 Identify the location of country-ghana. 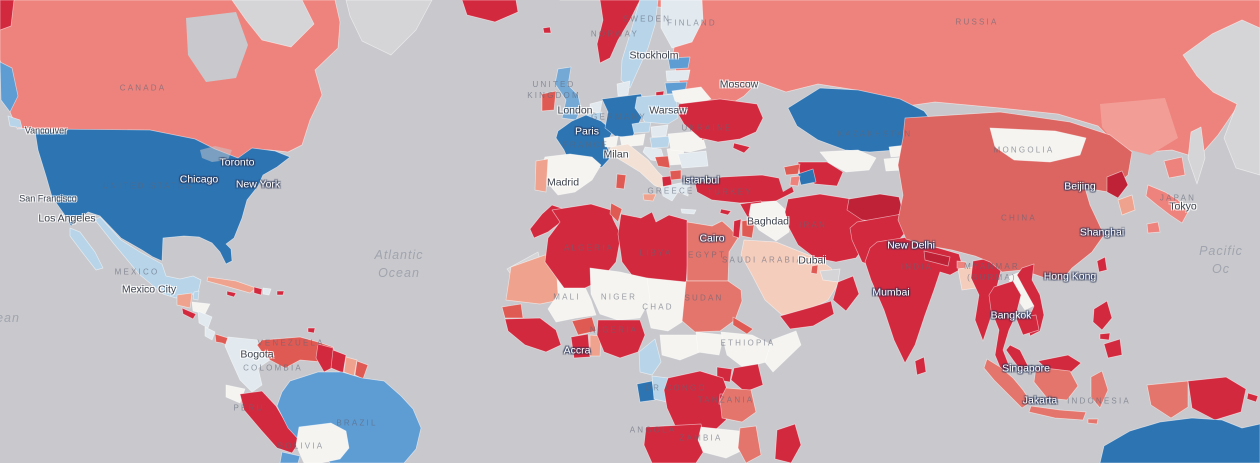
(580, 346).